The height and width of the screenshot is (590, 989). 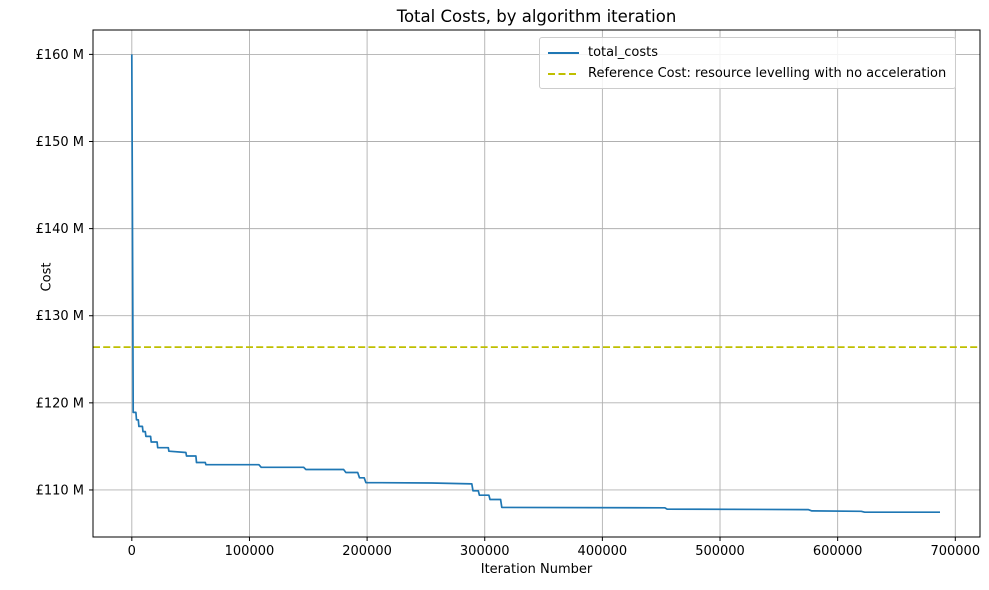 What do you see at coordinates (603, 551) in the screenshot?
I see `x-tick-label: 400000` at bounding box center [603, 551].